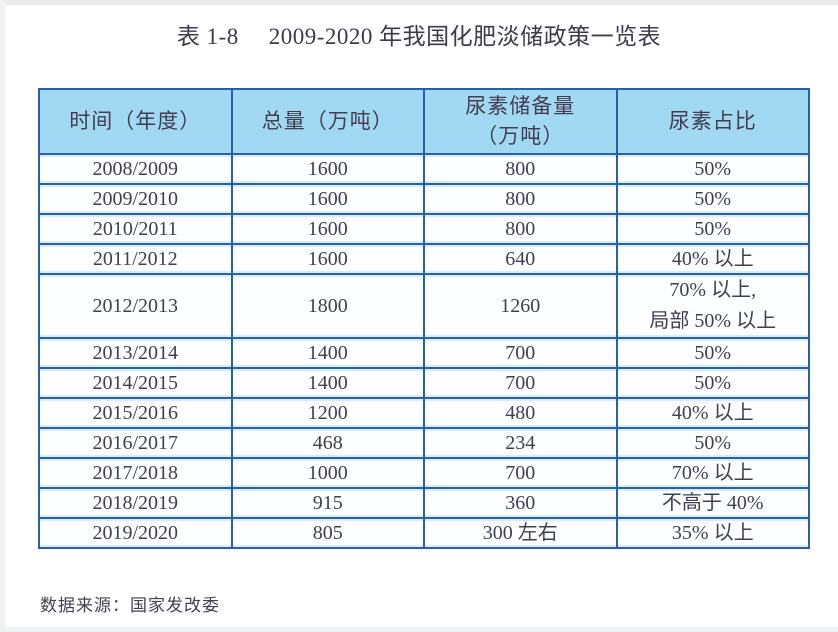 The height and width of the screenshot is (632, 838). Describe the element at coordinates (327, 533) in the screenshot. I see `table-cell: 805` at that location.